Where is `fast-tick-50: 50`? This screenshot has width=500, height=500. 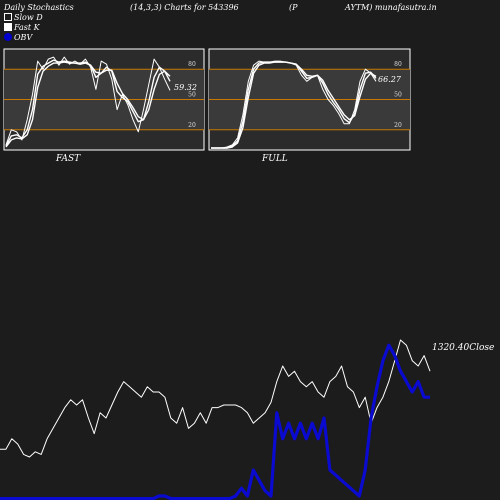
fast-tick-50: 50 is located at coordinates (192, 95).